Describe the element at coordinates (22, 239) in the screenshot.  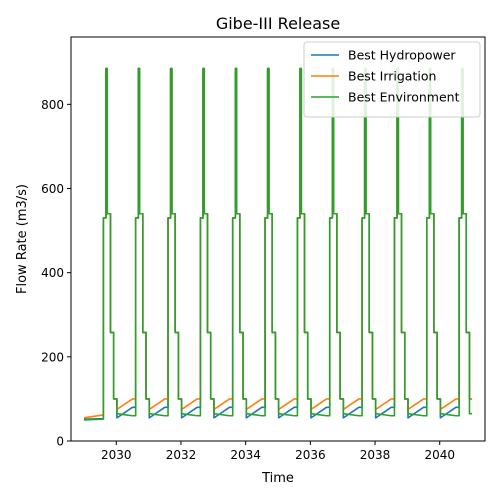
I see `y-axis-label: Flow Rate (m3/s)` at that location.